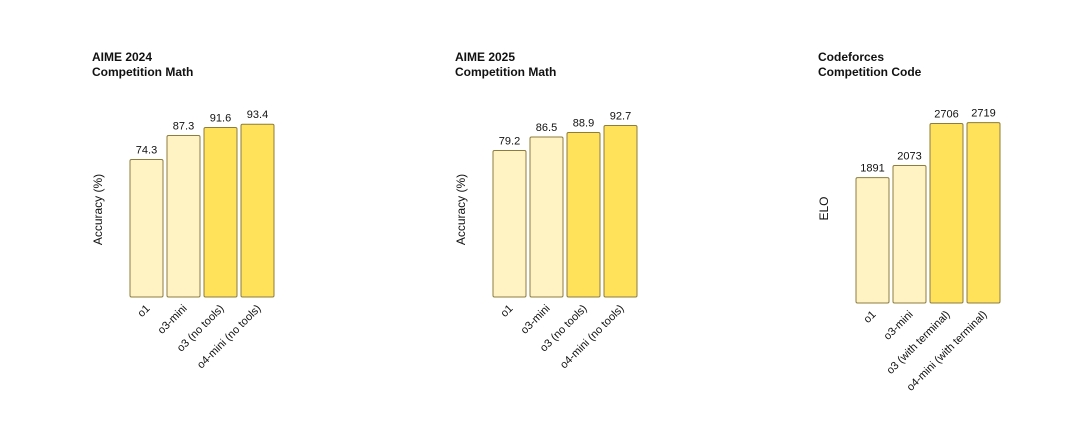 The height and width of the screenshot is (435, 1080). I want to click on value-label: 74.3, so click(146, 151).